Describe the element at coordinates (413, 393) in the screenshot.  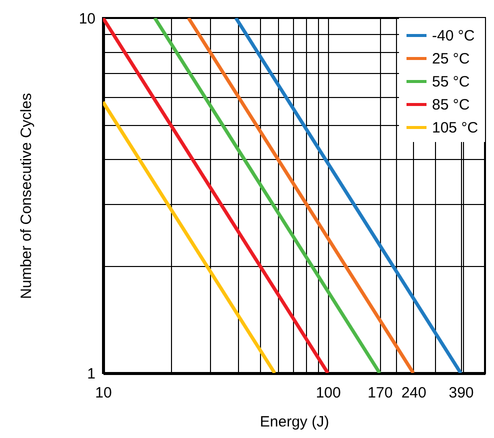
I see `x-tick-label: 240` at that location.